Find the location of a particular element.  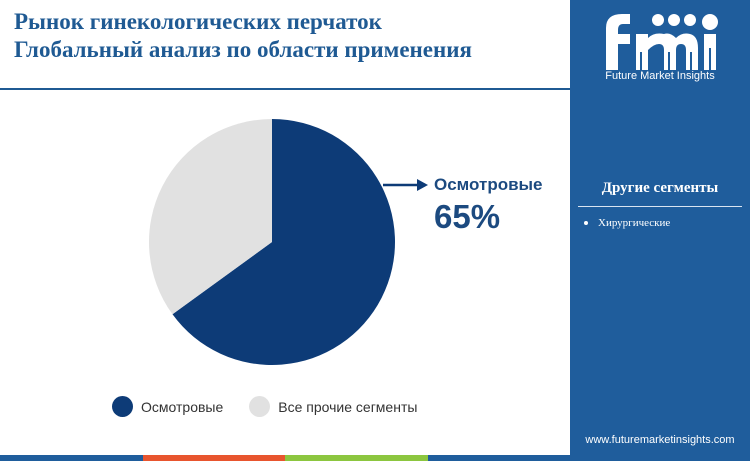

website-link: www.futuremarketinsights.com is located at coordinates (660, 440).